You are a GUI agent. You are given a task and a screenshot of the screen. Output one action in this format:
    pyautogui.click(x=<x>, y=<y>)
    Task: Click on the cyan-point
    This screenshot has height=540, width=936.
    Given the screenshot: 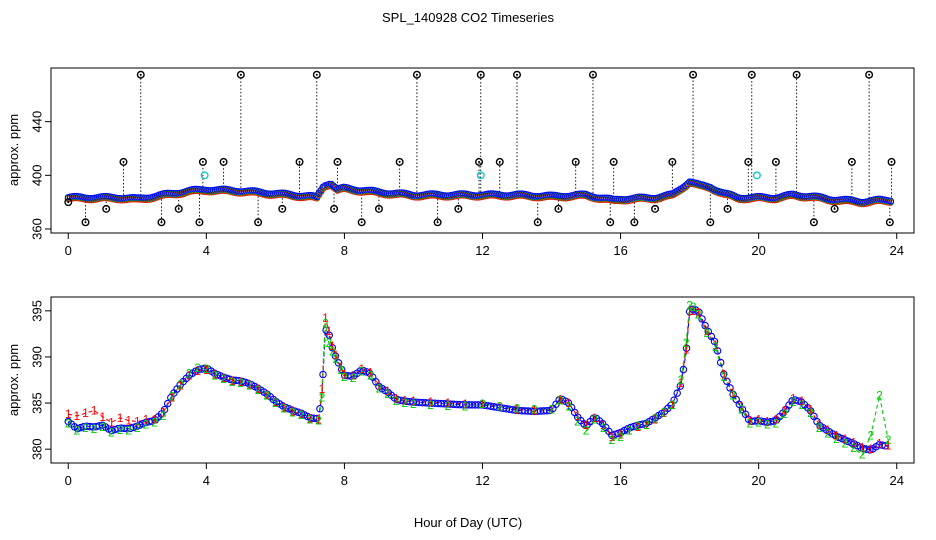 What is the action you would take?
    pyautogui.click(x=480, y=175)
    